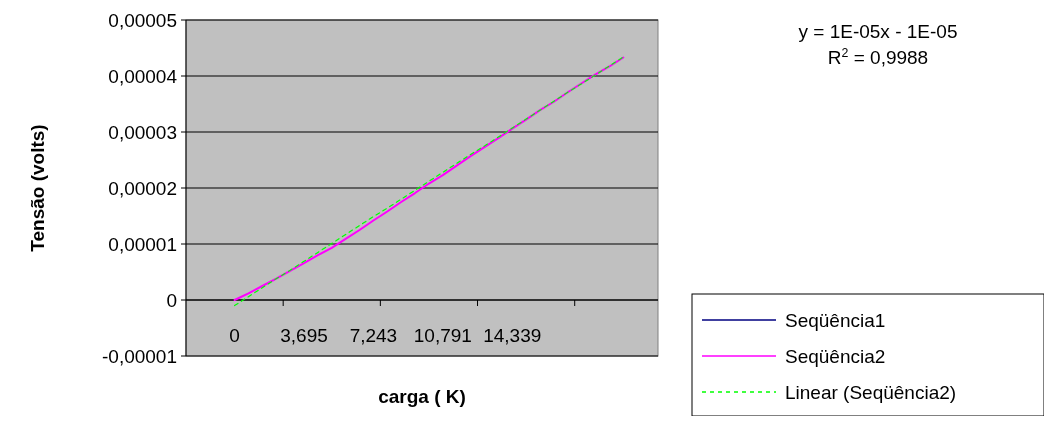  I want to click on y-tick-label: 0,00004, so click(143, 76).